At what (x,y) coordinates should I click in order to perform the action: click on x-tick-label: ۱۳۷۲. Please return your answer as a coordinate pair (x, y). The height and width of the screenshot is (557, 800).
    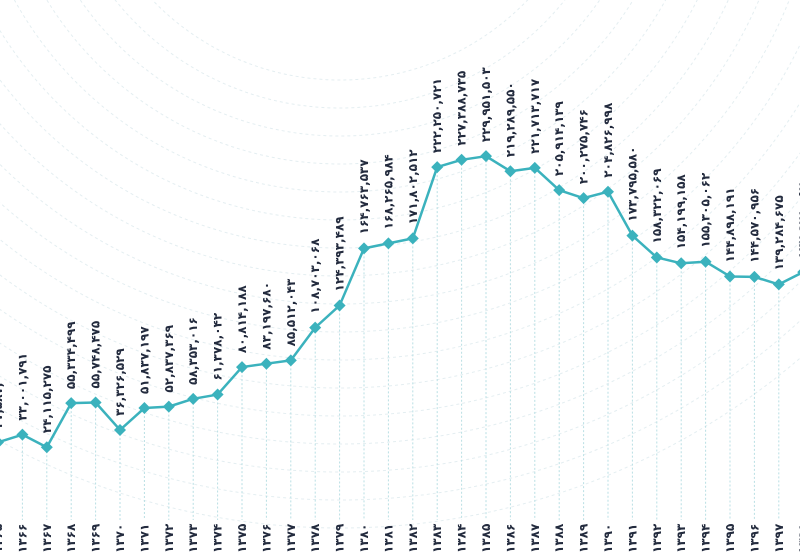
    Looking at the image, I should click on (169, 538).